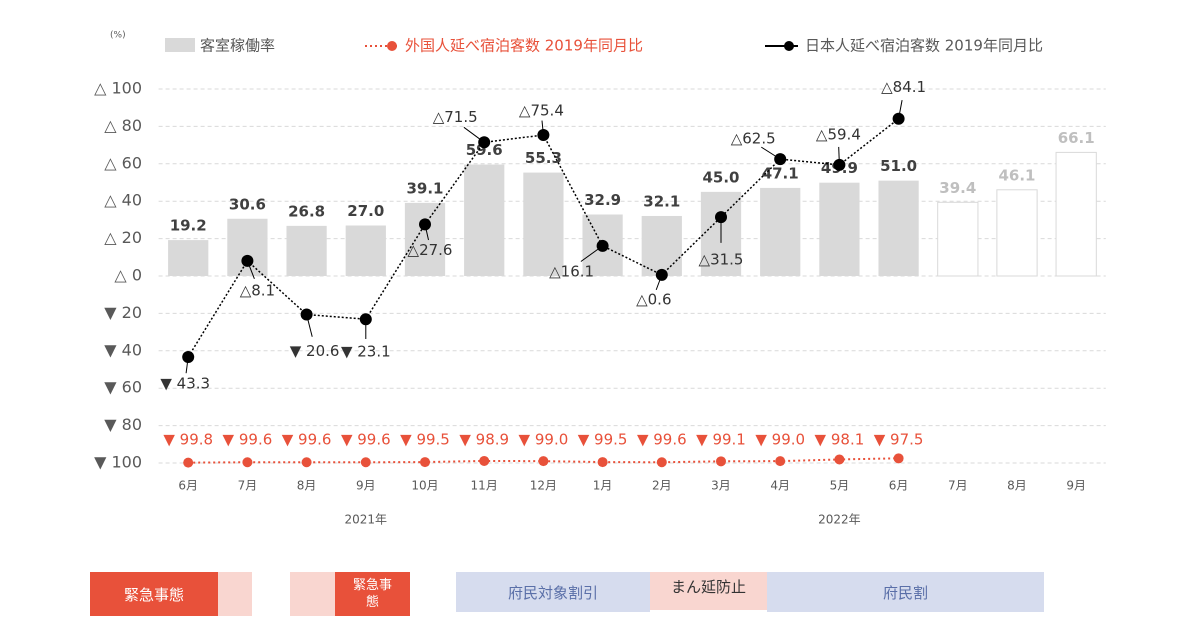 The width and height of the screenshot is (1200, 630). I want to click on y-tick-label: ▼ 40, so click(123, 349).